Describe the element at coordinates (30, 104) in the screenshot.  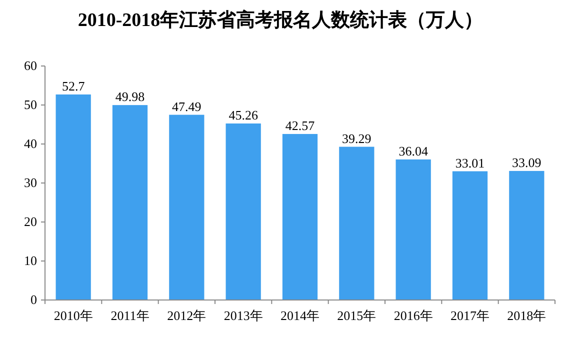
I see `y-tick-label: 50` at that location.